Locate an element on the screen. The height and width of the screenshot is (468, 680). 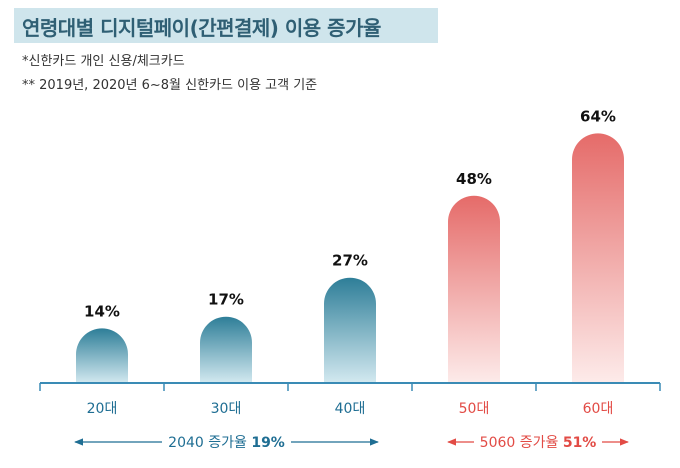
group-label-5060-prefix: 5060 증가율 is located at coordinates (521, 443).